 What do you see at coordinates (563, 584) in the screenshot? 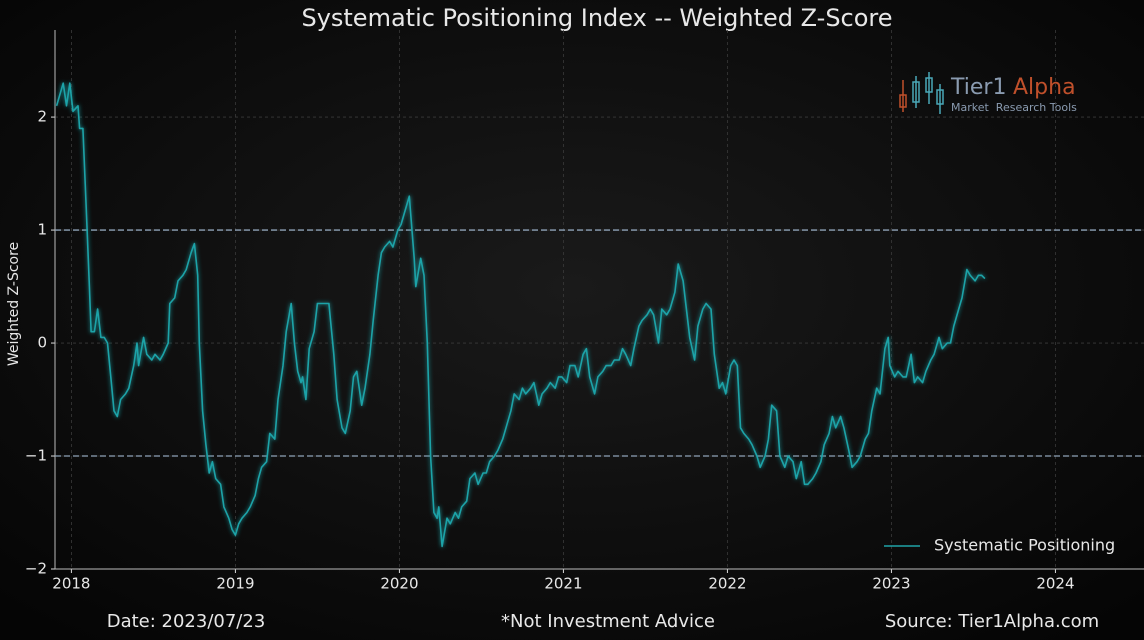
I see `x-tick-label: 2021` at bounding box center [563, 584].